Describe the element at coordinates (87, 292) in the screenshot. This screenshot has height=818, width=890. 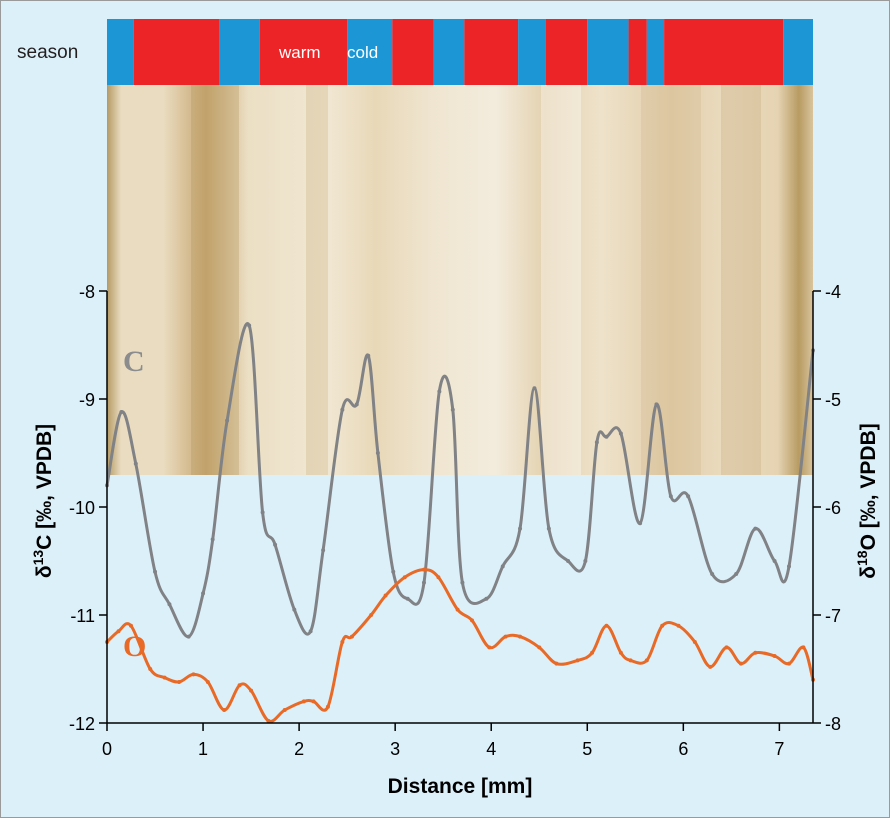
I see `left-y-tick-label: -8` at that location.